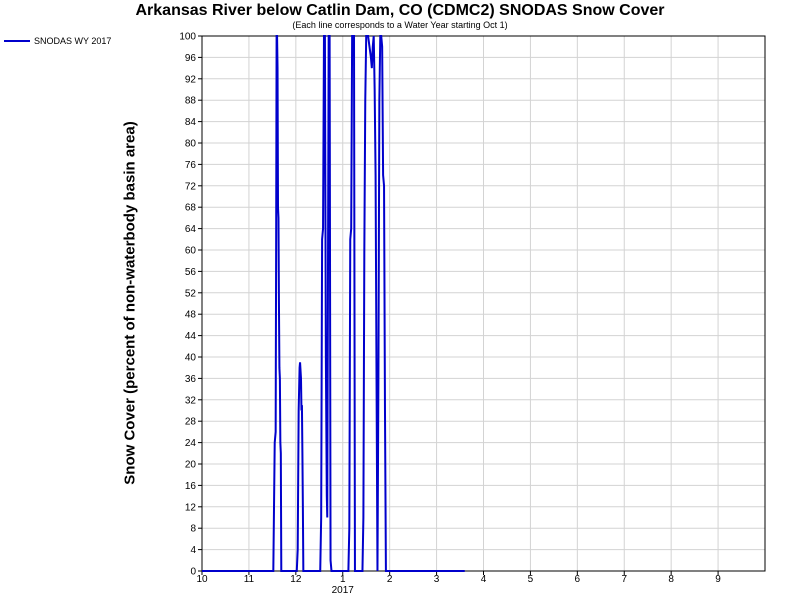 Image resolution: width=800 pixels, height=600 pixels. What do you see at coordinates (191, 358) in the screenshot?
I see `y-tick-label: 40` at bounding box center [191, 358].